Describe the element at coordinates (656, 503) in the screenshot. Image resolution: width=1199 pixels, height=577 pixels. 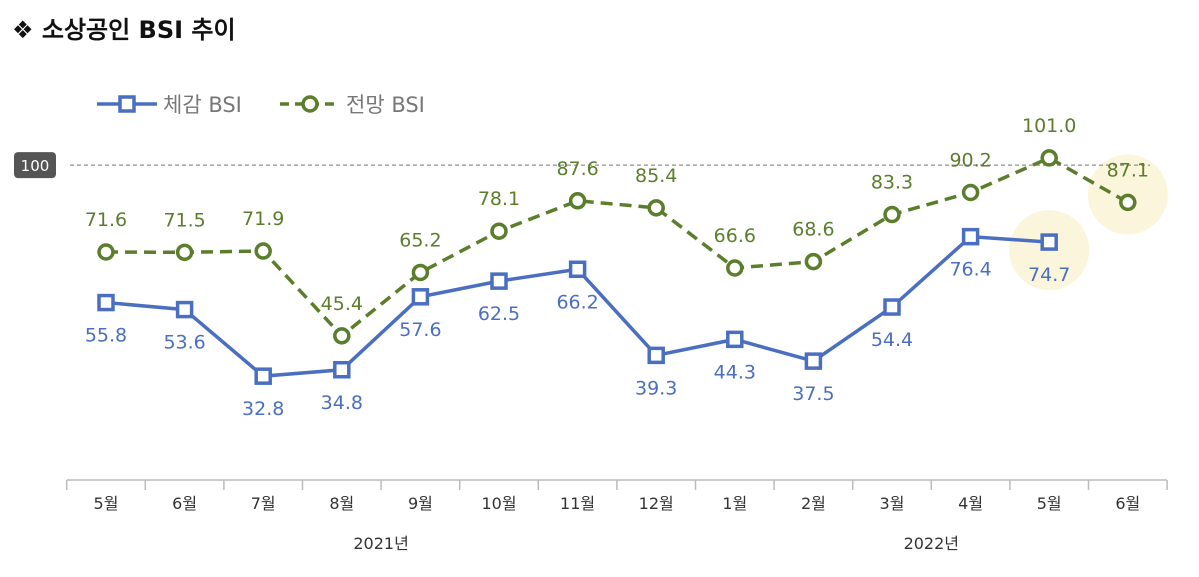
I see `x-tick-label: 12월` at that location.